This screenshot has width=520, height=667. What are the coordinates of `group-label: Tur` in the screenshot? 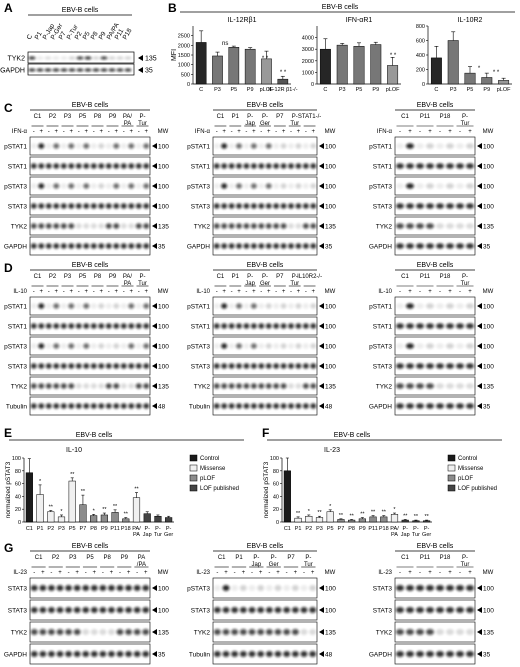 It's located at (142, 284).